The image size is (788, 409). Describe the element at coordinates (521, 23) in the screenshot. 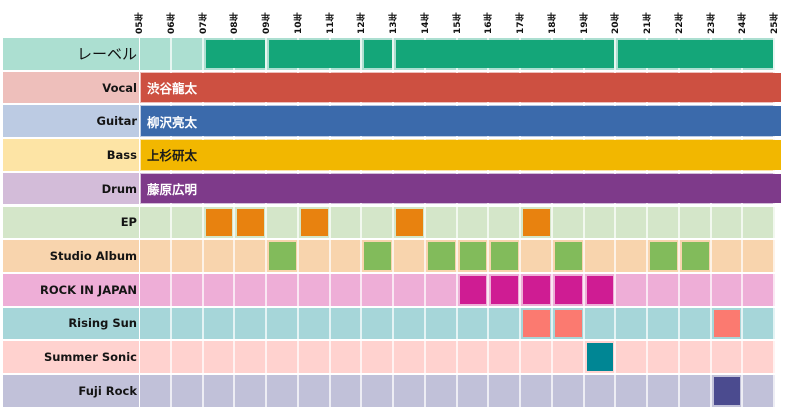

I see `x-tick-label: 17年` at that location.